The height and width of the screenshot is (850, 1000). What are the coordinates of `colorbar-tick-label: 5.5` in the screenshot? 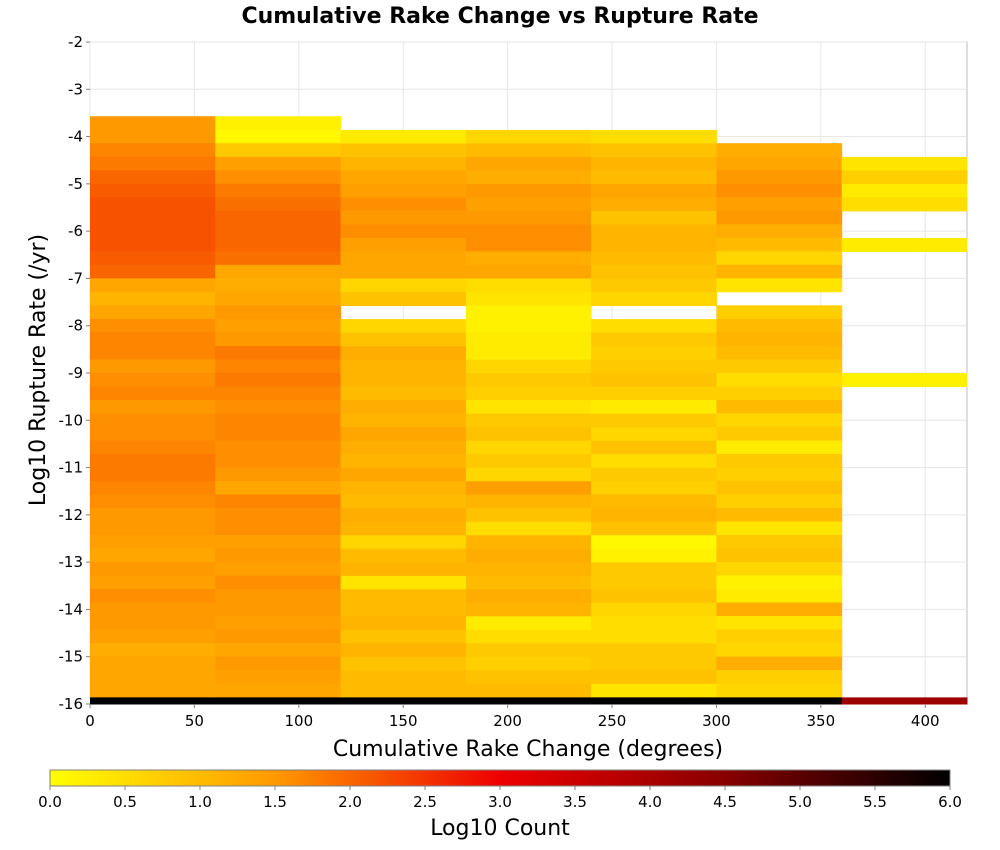 It's located at (875, 802).